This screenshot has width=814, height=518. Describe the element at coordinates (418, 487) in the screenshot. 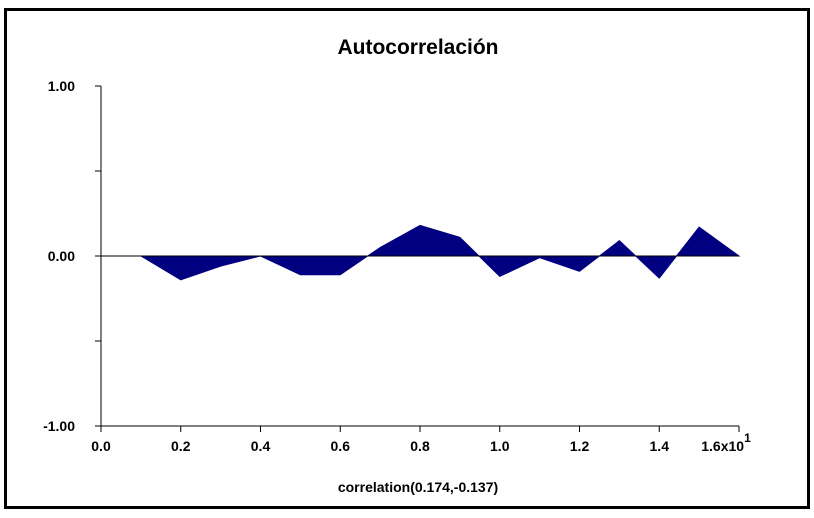

I see `x-axis-label: correlation(0.174,-0.137)` at that location.